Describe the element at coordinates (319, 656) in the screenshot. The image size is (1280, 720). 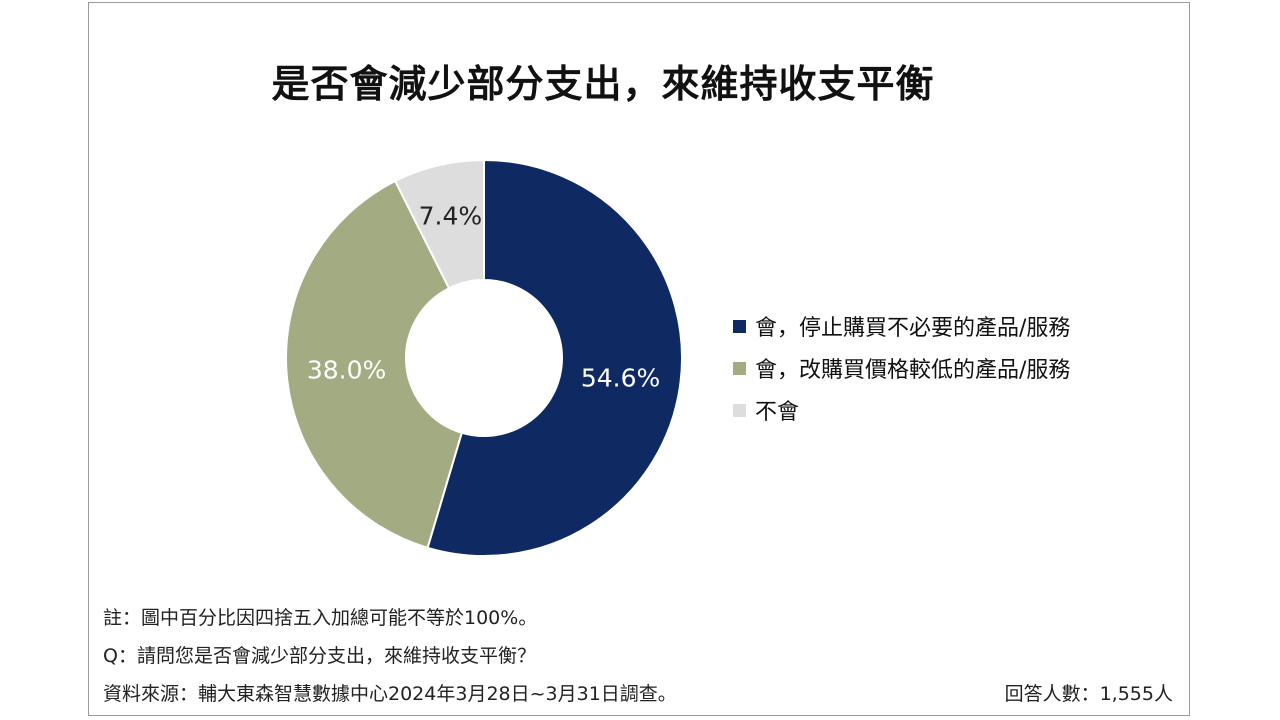
I see `survey-question: Q：請問您是否會減少部分支出，來維持收支平衡？` at that location.